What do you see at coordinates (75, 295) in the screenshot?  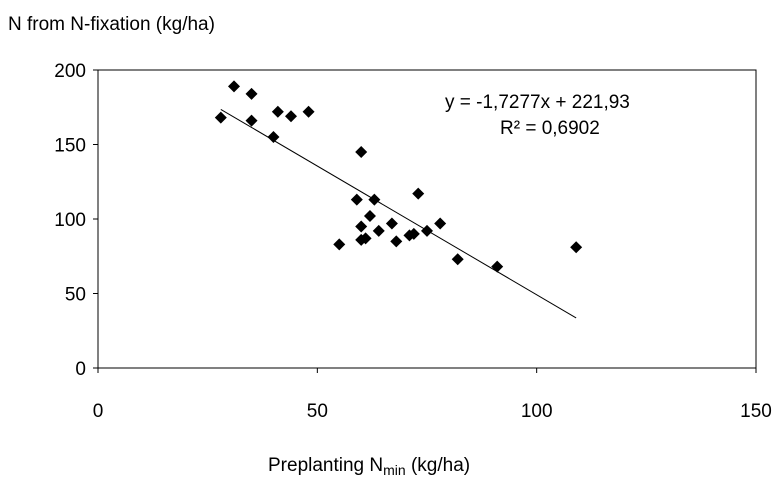 I see `y-tick-label: 50` at bounding box center [75, 295].